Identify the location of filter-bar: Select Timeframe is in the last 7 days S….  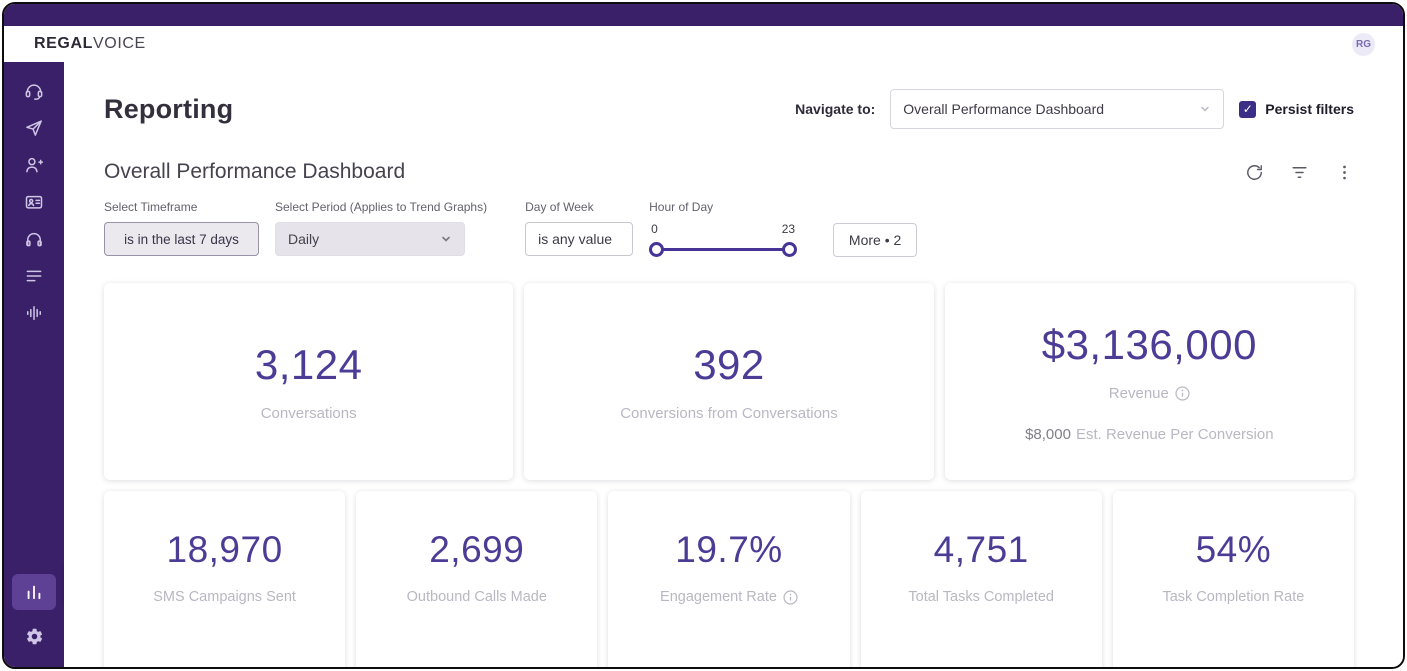
(729, 228).